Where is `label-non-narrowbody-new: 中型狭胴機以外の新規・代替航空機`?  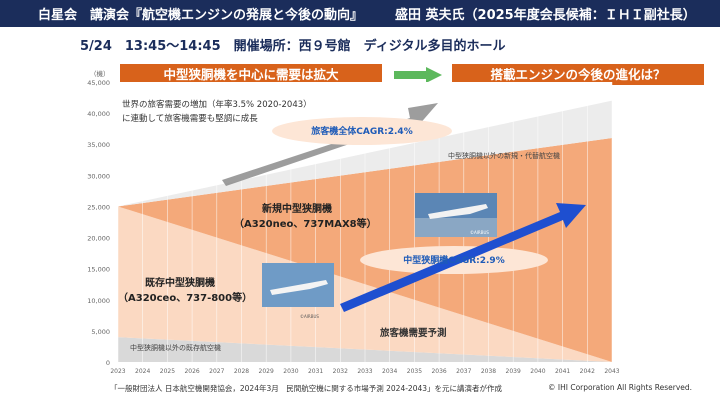
label-non-narrowbody-new: 中型狭胴機以外の新規・代替航空機 is located at coordinates (504, 155).